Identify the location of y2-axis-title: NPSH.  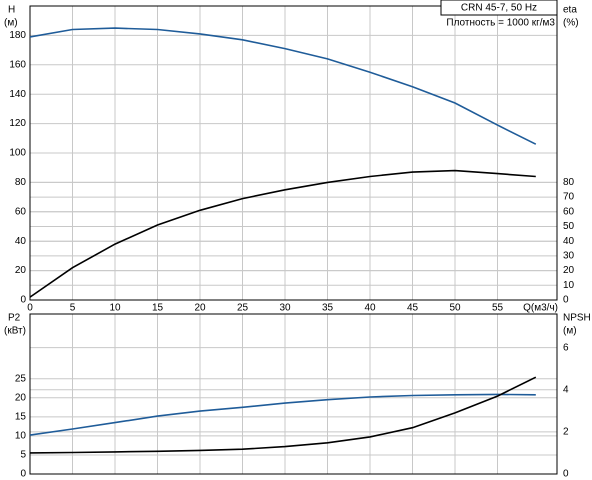
(577, 318).